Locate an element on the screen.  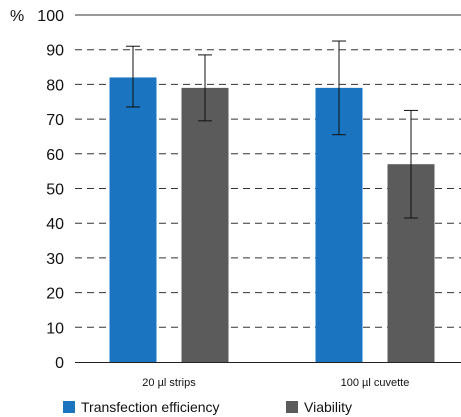
legend-label-transfection-efficiency: Transfection efficiency is located at coordinates (150, 407).